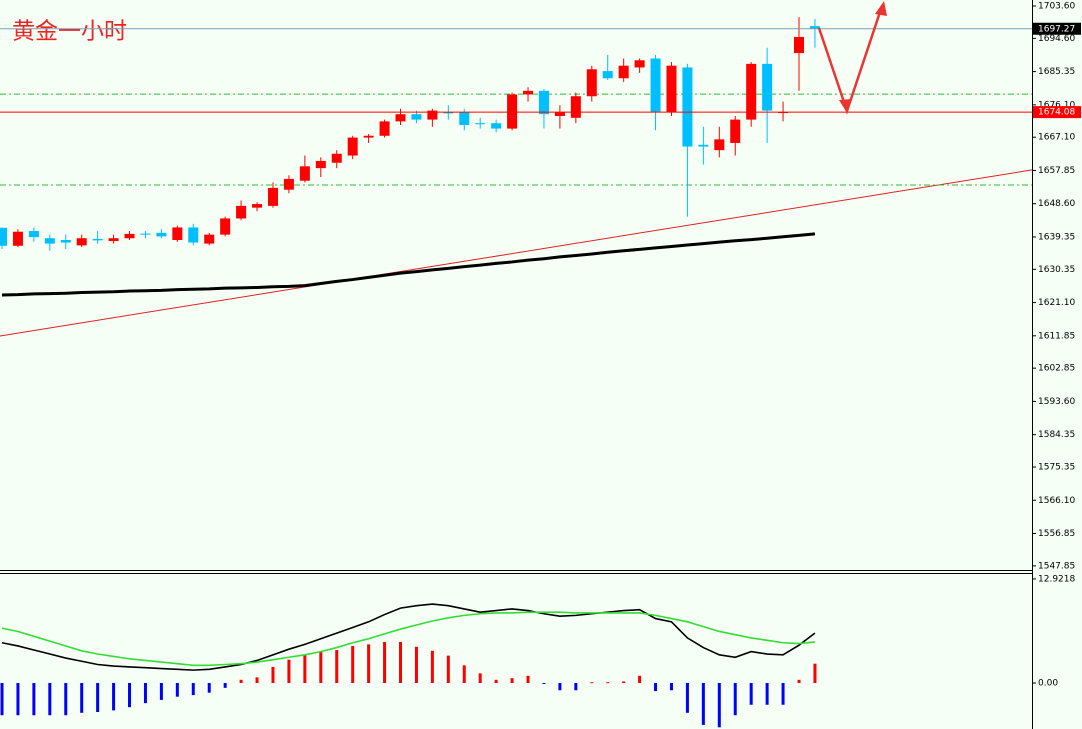 The height and width of the screenshot is (729, 1082). What do you see at coordinates (1056, 171) in the screenshot?
I see `y-tick-label: 1657.85` at bounding box center [1056, 171].